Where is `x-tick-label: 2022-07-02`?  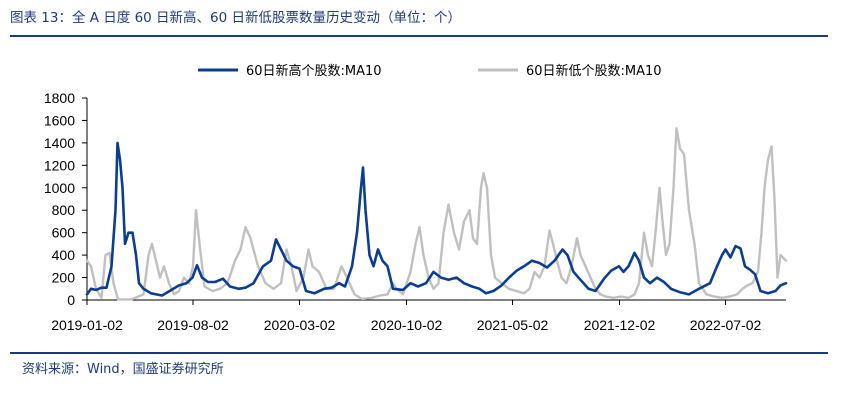 x-tick-label: 2022-07-02 is located at coordinates (726, 325).